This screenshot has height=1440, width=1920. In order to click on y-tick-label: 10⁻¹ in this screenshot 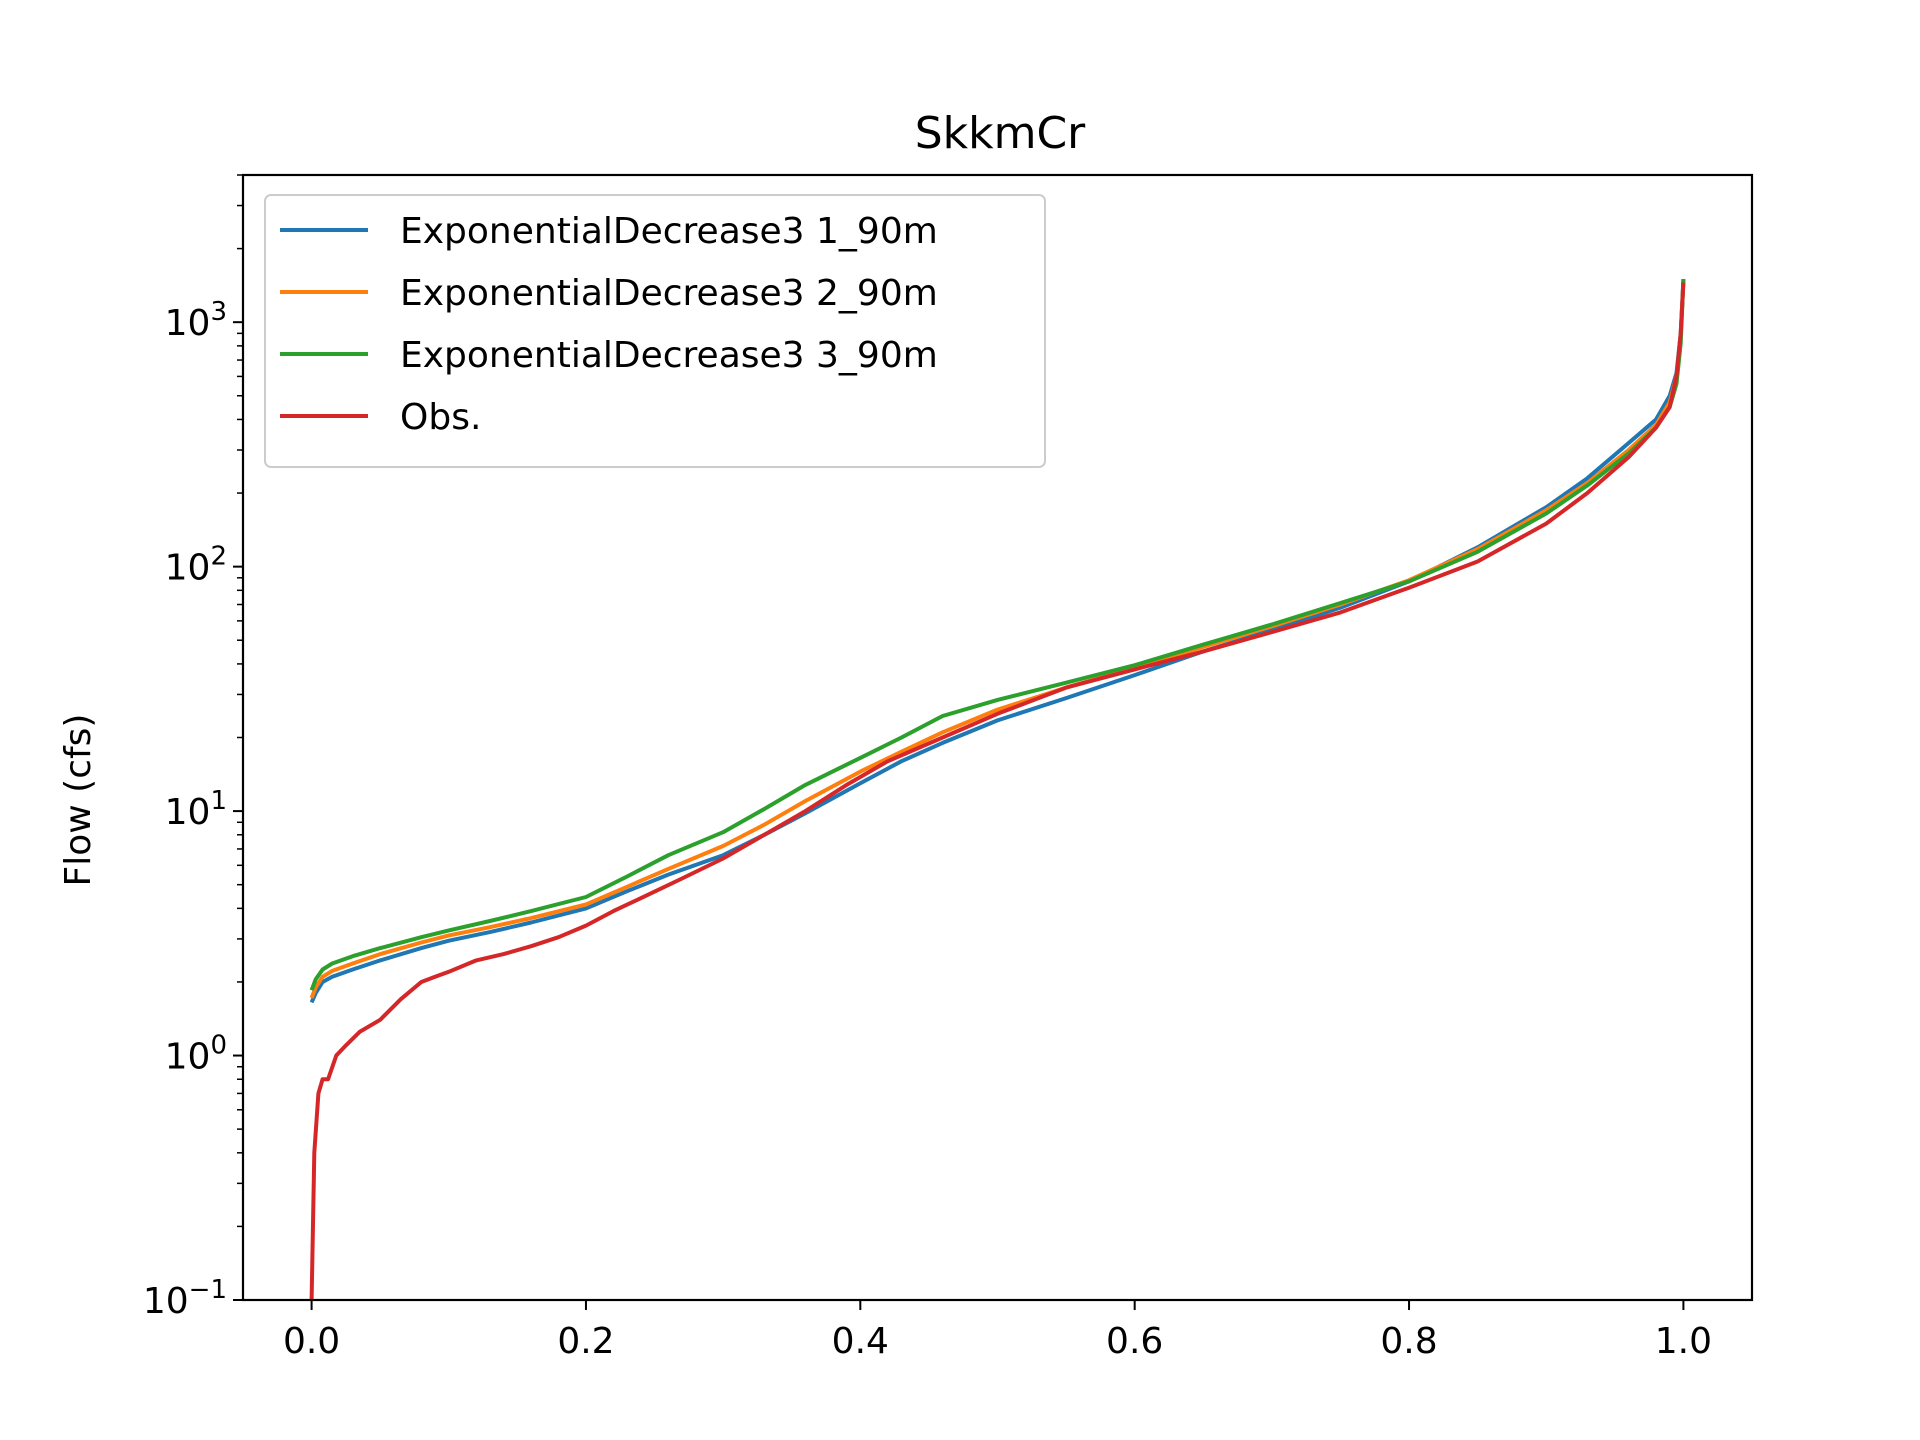, I will do `click(185, 1298)`.